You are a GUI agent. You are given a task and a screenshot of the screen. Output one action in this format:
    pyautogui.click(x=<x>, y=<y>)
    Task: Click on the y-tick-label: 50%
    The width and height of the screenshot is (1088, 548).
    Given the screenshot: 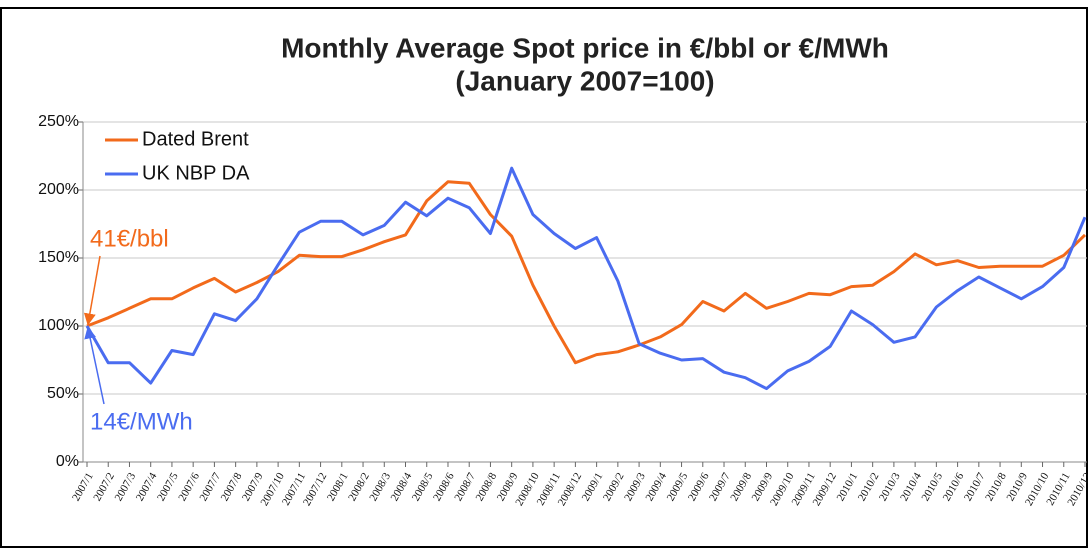 What is the action you would take?
    pyautogui.click(x=63, y=393)
    